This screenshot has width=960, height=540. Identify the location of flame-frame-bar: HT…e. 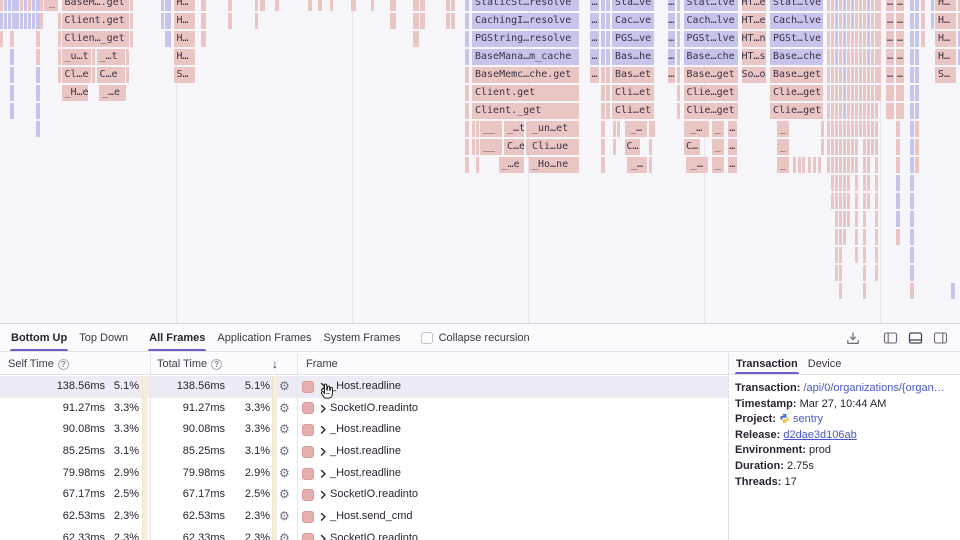
(753, 5).